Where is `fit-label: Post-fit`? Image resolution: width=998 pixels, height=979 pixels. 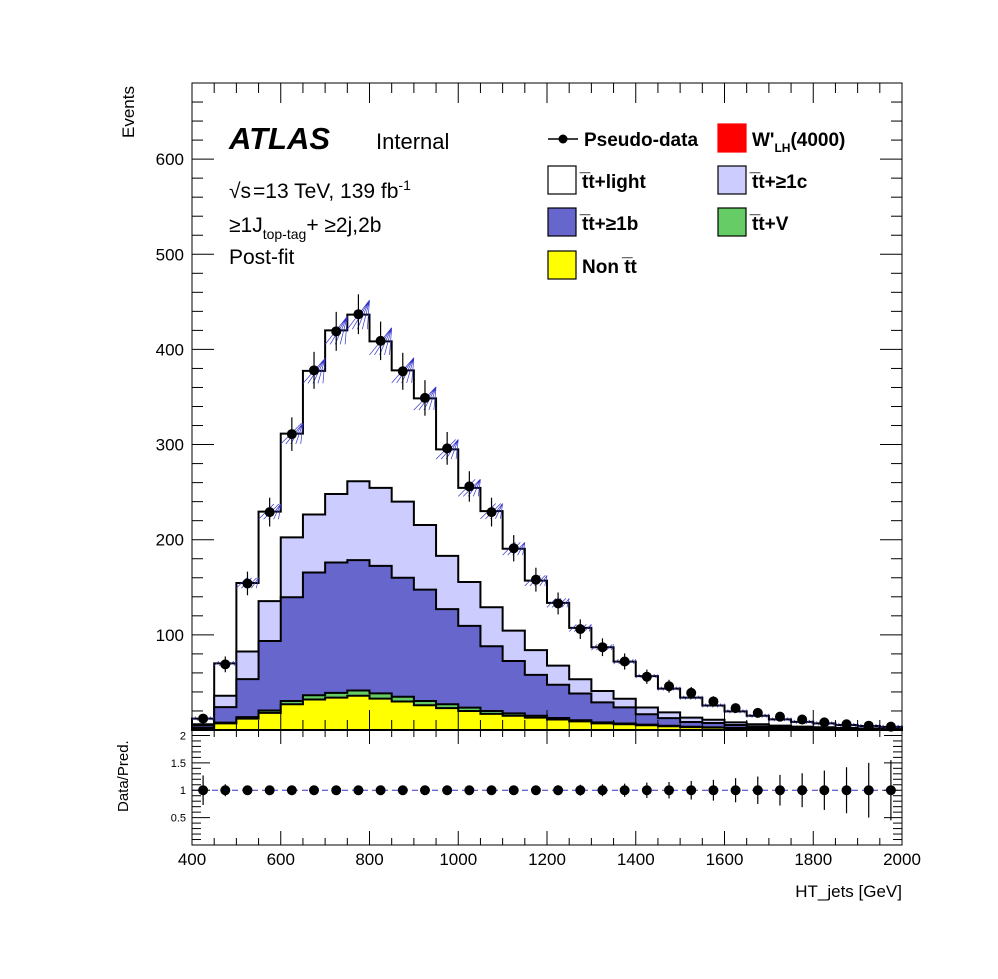 fit-label: Post-fit is located at coordinates (262, 257).